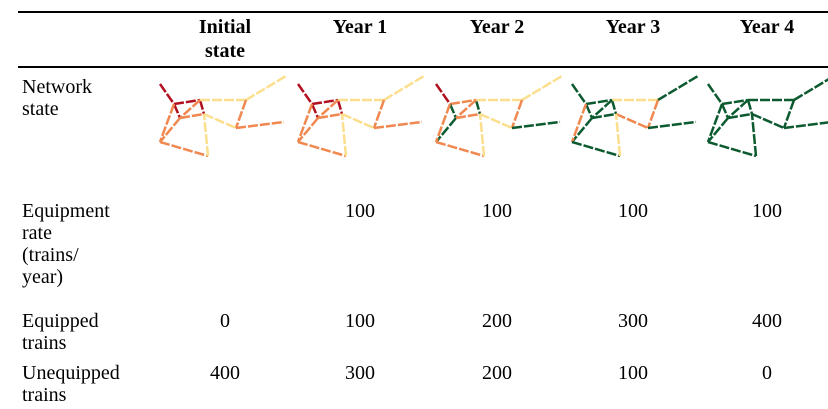 This screenshot has height=409, width=828. I want to click on equipped-trains-year-3: 300, so click(633, 321).